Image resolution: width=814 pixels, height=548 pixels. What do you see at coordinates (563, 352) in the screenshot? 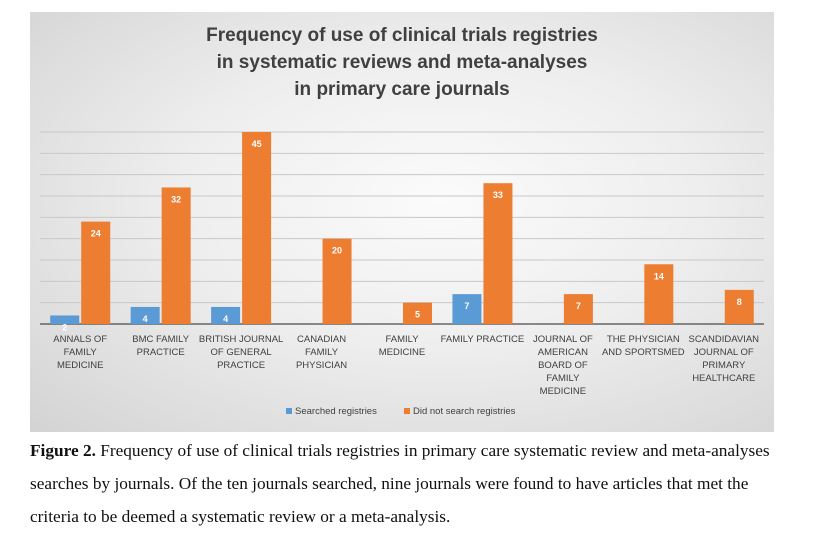
I see `category-label: AMERICAN` at bounding box center [563, 352].